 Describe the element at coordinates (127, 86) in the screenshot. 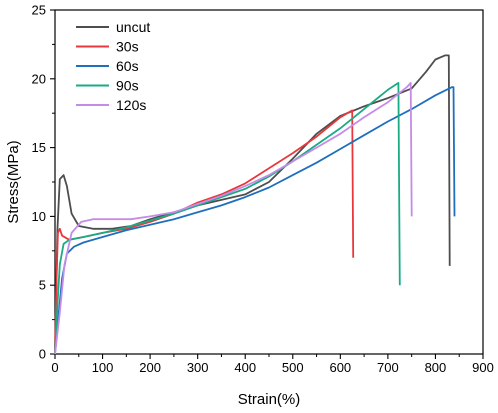

I see `legend-label: 90s` at that location.